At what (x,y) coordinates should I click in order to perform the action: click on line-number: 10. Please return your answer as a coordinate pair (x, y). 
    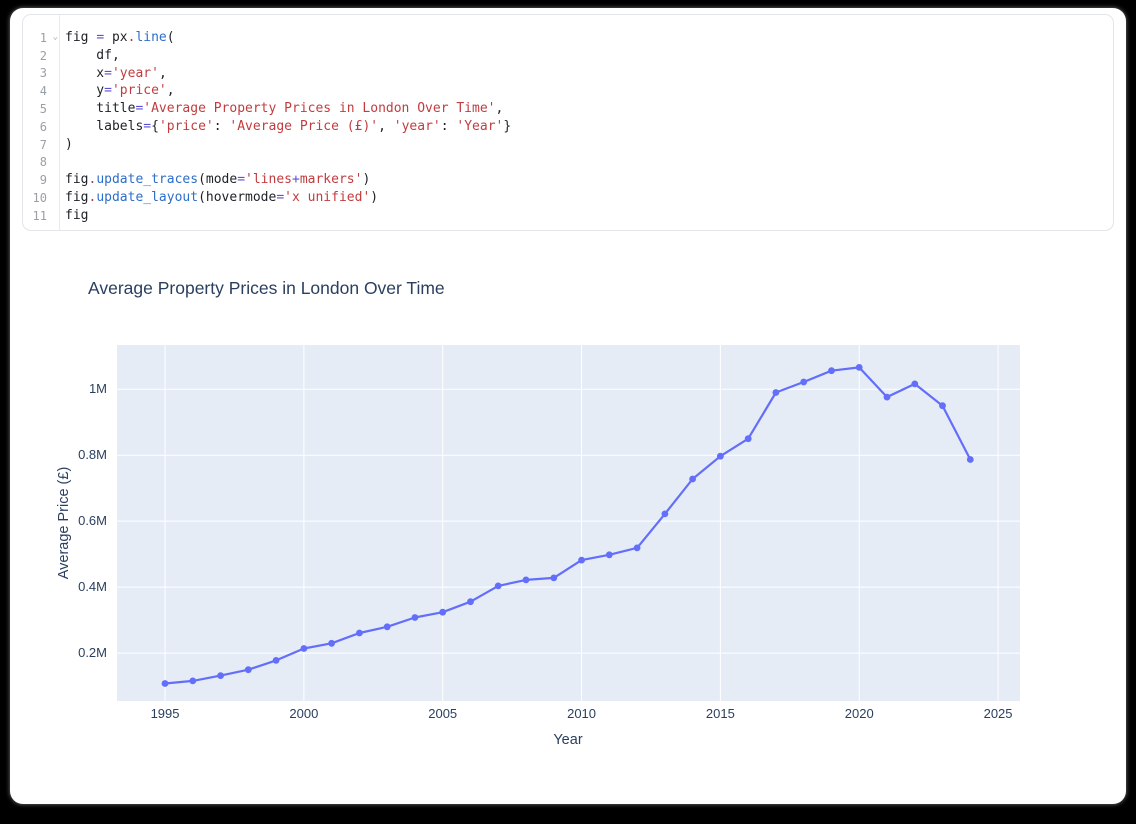
    Looking at the image, I should click on (39, 198).